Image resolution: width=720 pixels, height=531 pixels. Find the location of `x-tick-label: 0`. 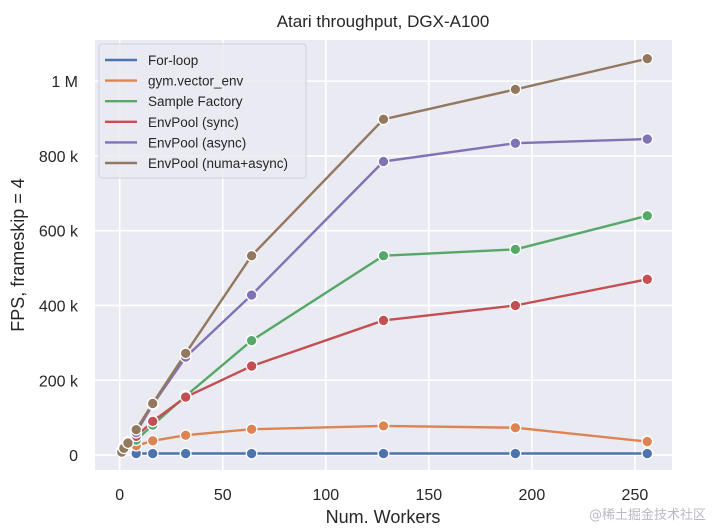

x-tick-label: 0 is located at coordinates (119, 495).